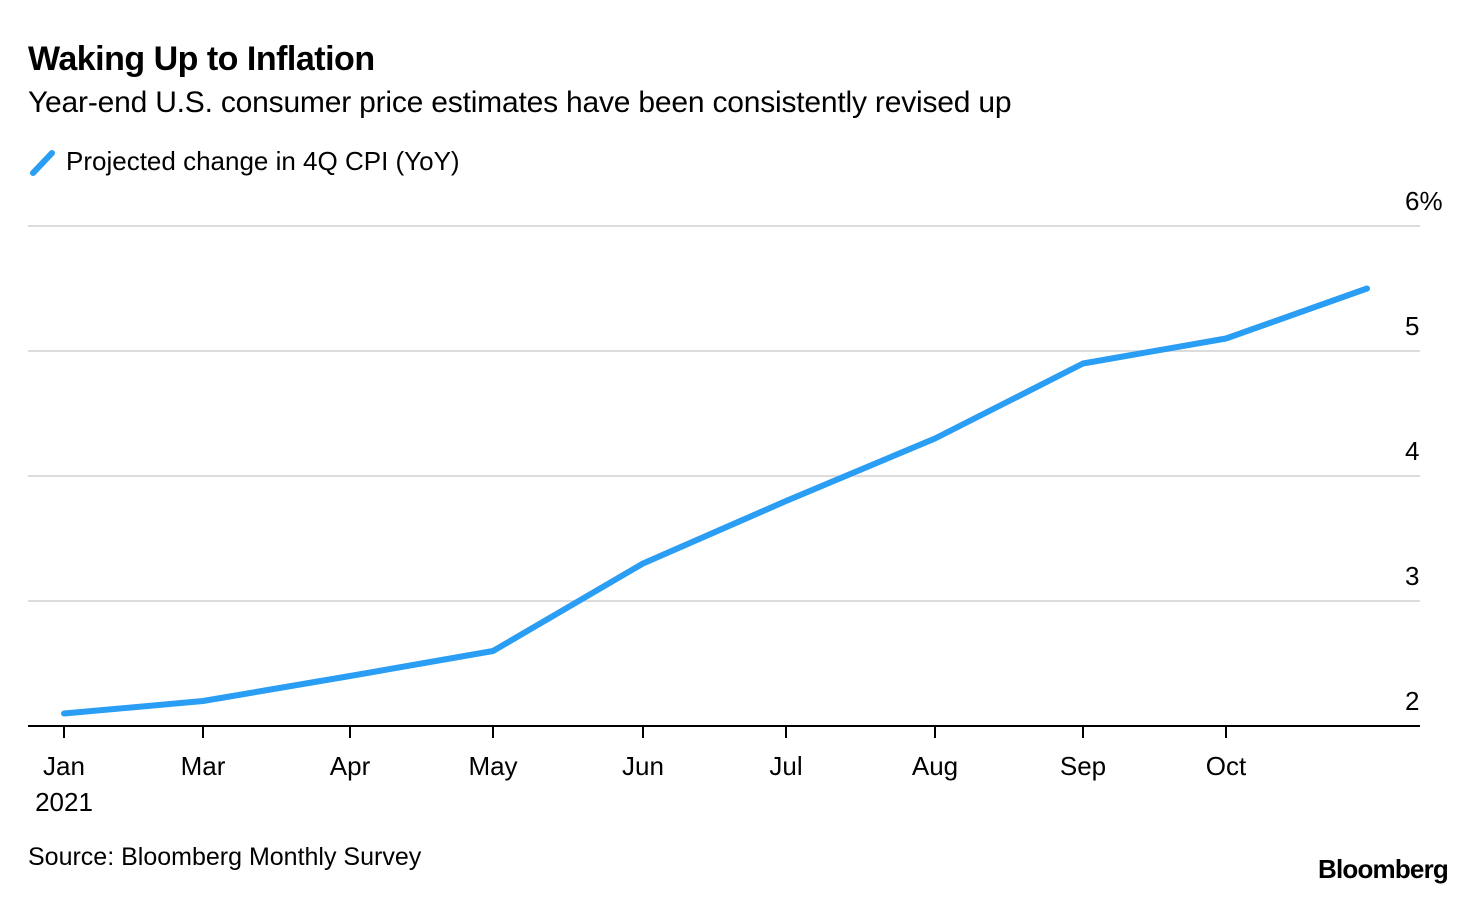 This screenshot has height=898, width=1476. I want to click on bloomberg-logo: Bloomberg, so click(1383, 869).